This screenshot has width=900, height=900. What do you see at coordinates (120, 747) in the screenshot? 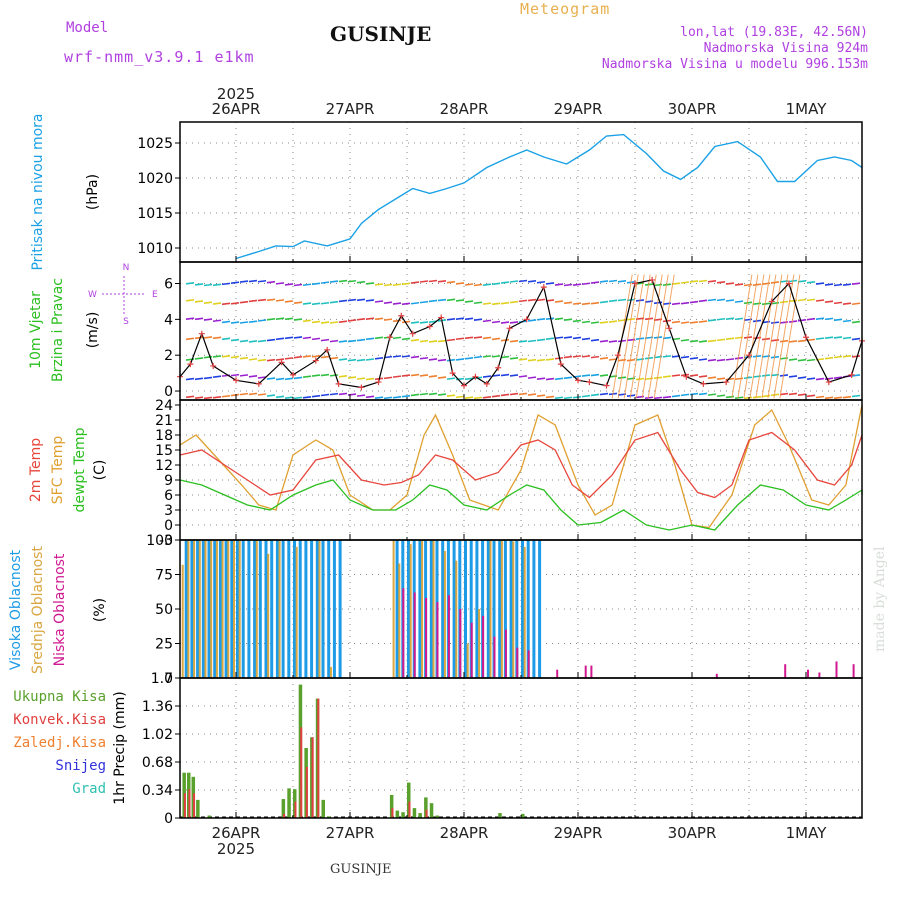
I see `precip-axis-label: 1hr Precip (mm)` at bounding box center [120, 747].